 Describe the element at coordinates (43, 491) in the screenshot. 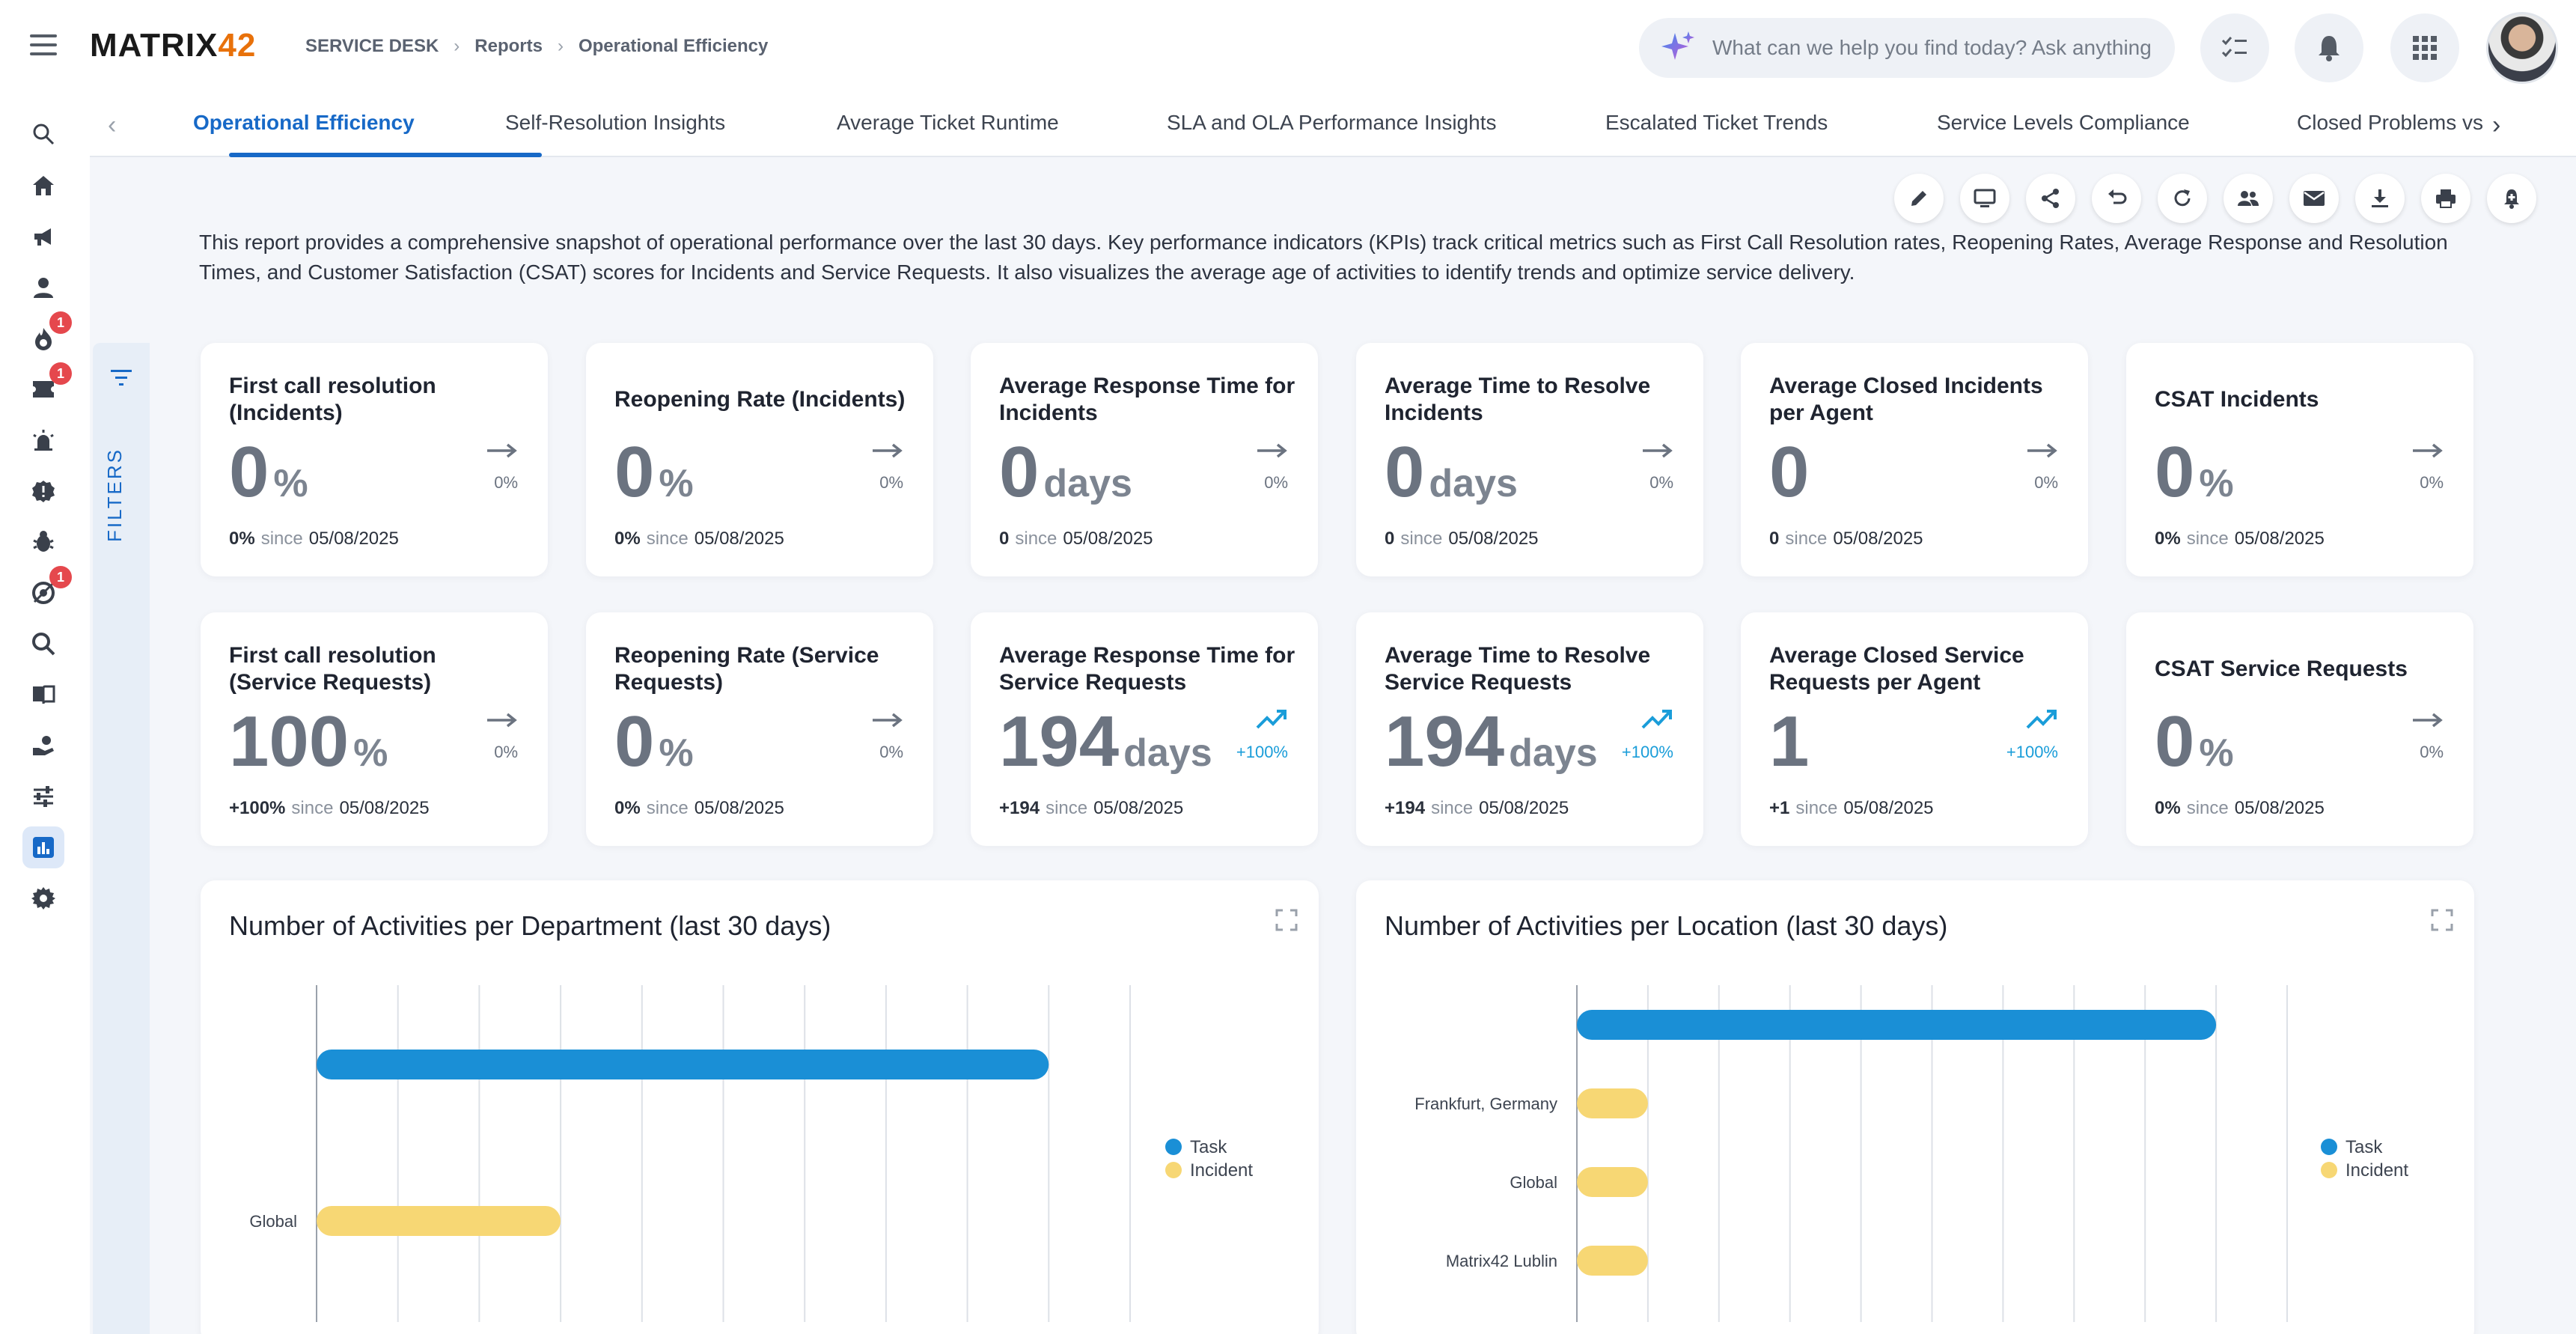

I see `nav-problems-icon` at that location.